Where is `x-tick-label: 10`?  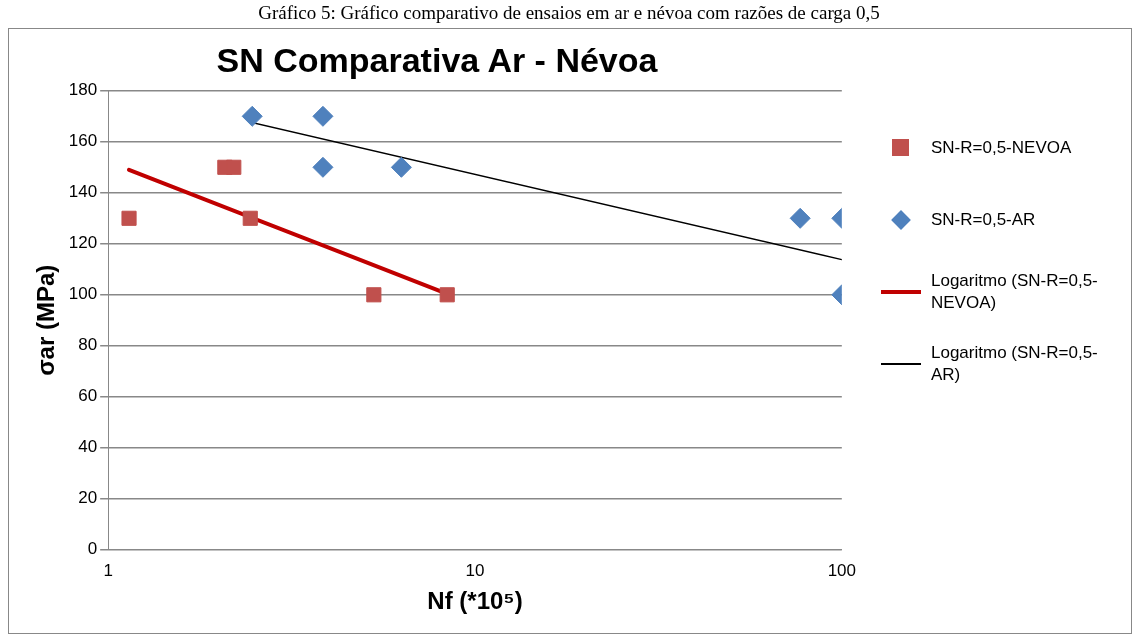
x-tick-label: 10 is located at coordinates (475, 570).